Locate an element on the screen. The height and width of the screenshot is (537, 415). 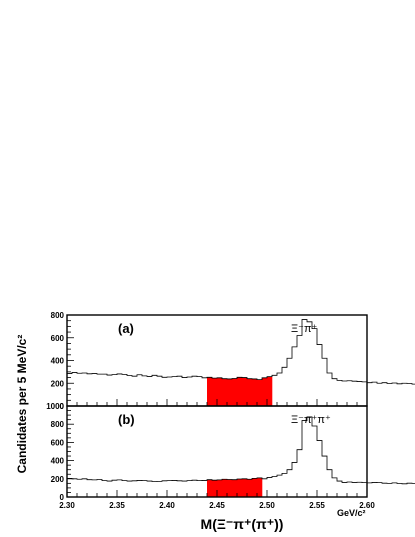
x-tick-label: 2.40 is located at coordinates (167, 505).